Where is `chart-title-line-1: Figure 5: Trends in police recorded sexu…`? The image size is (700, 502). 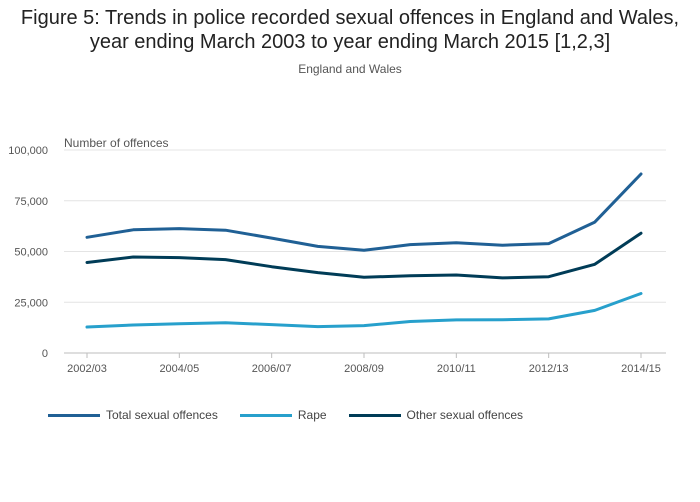
chart-title-line-1: Figure 5: Trends in police recorded sexu… is located at coordinates (350, 18).